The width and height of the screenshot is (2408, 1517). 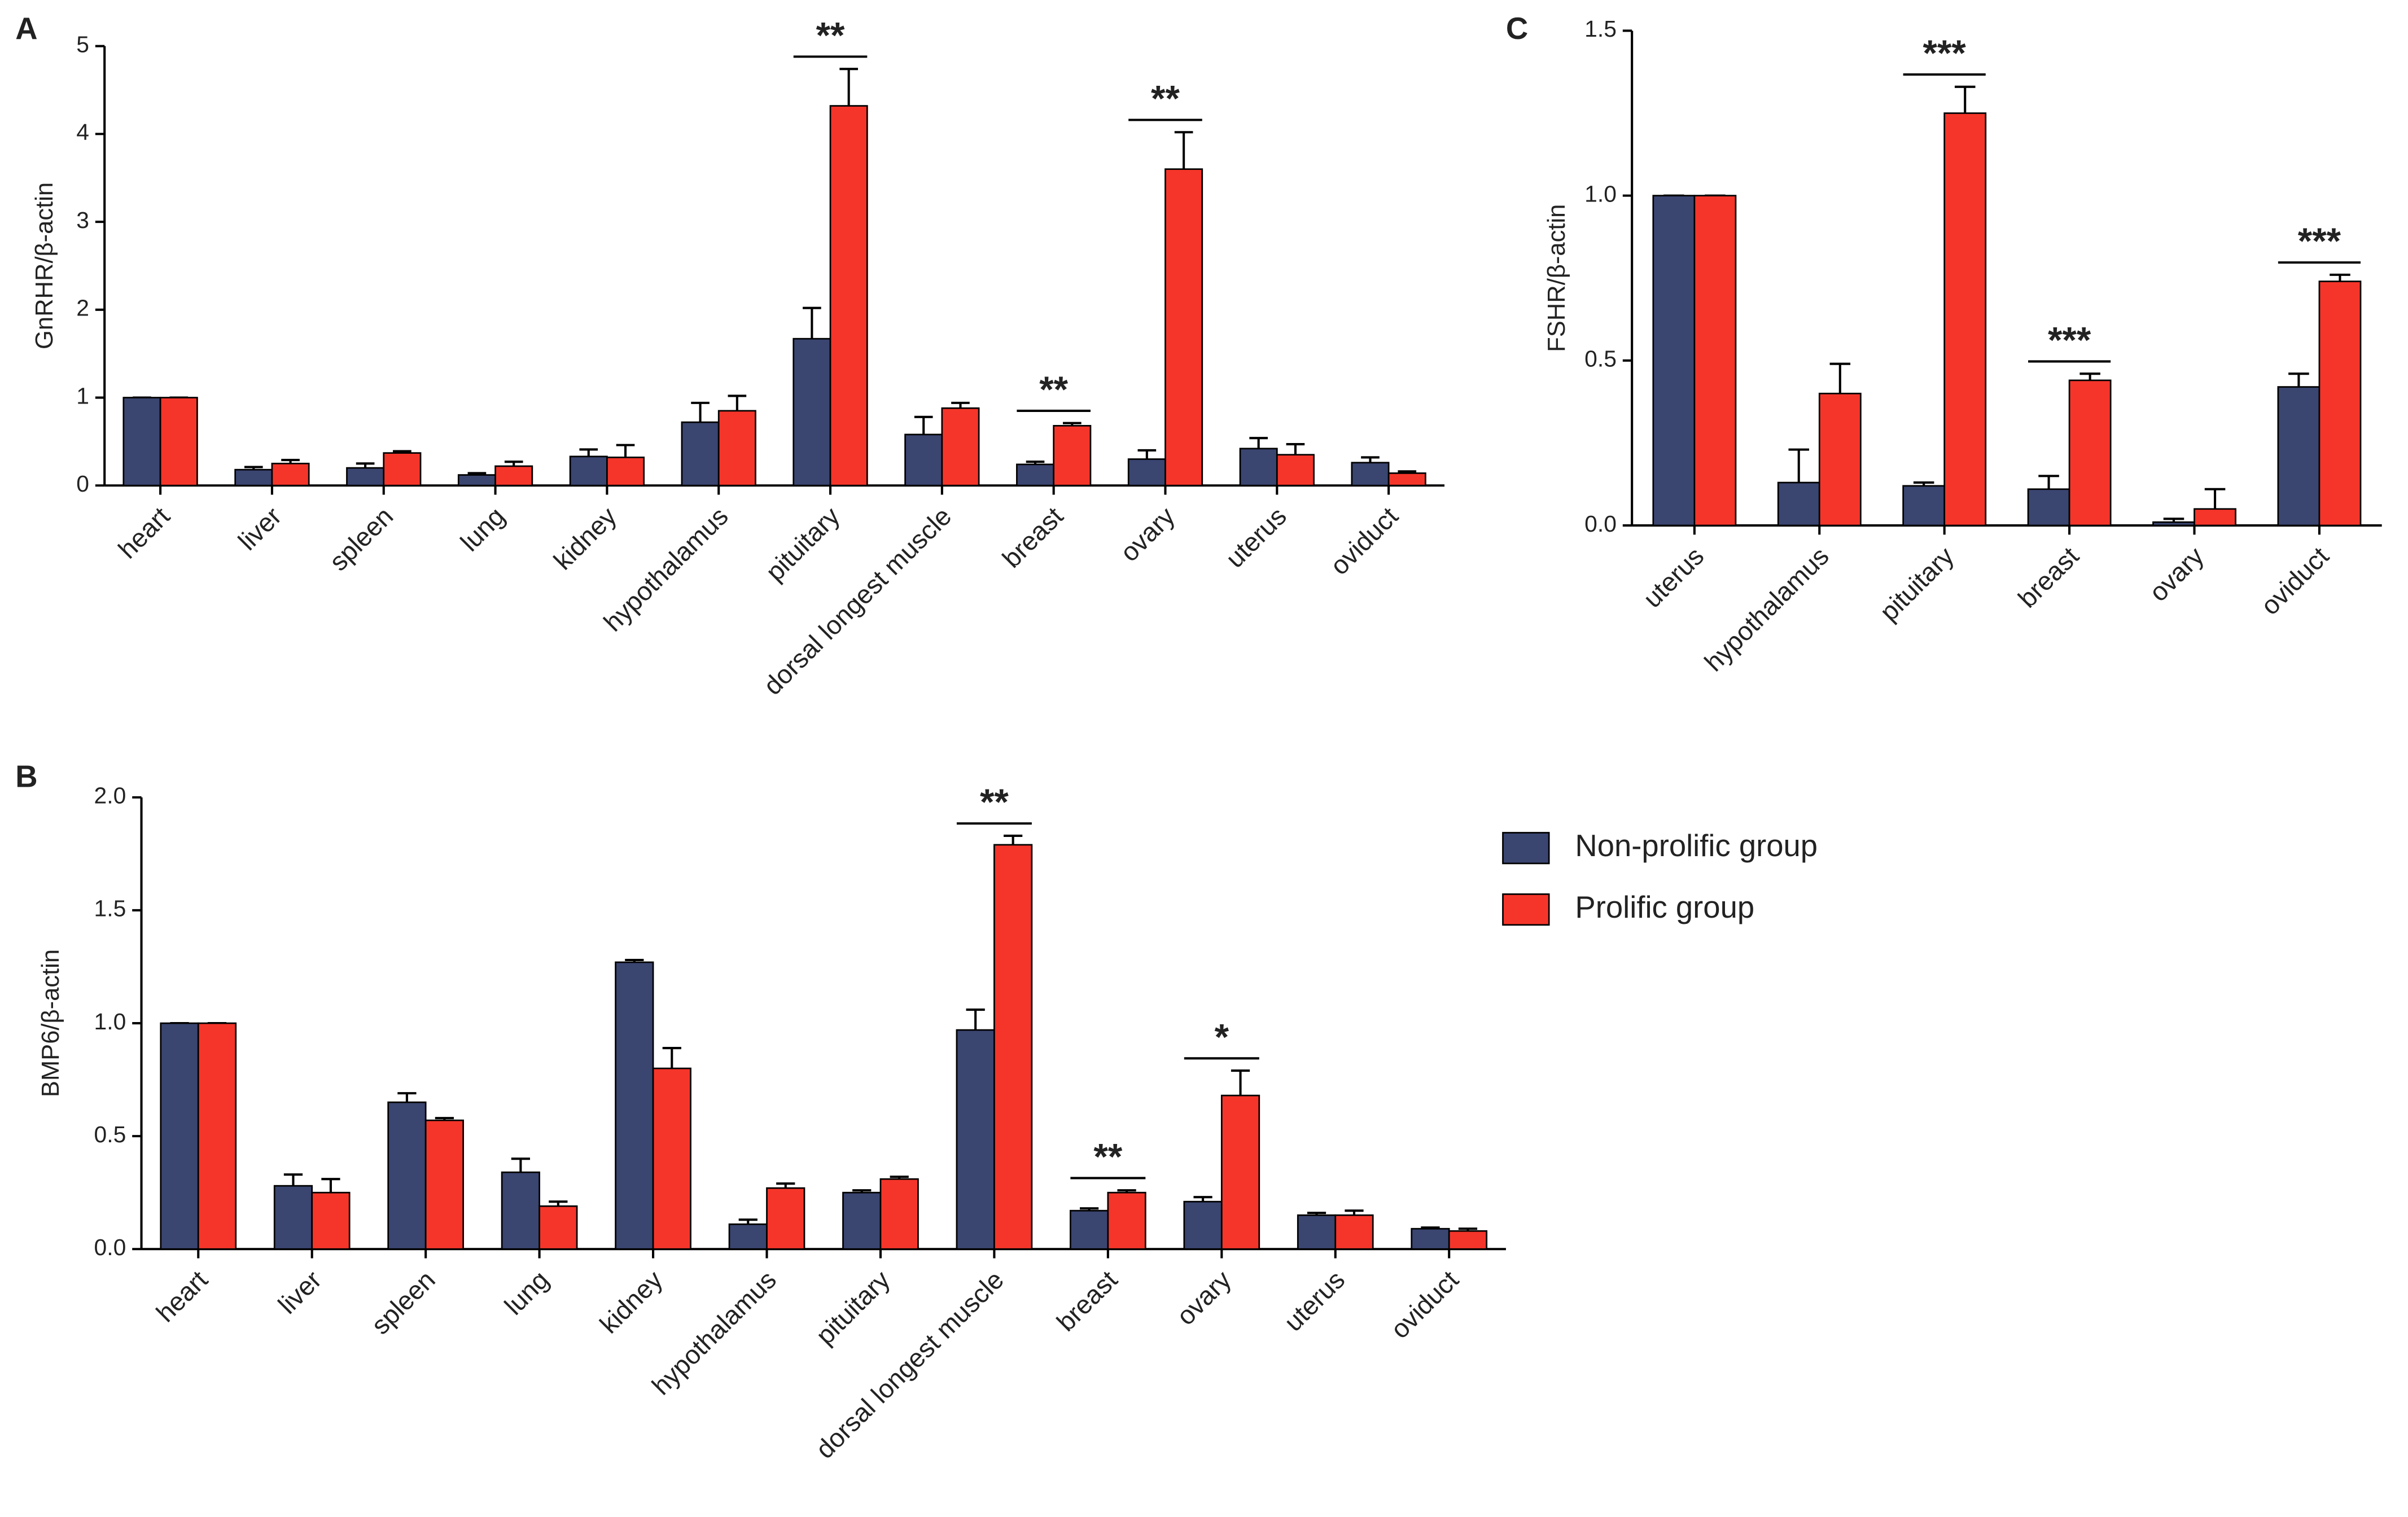 I want to click on x-tick-label: lung, so click(x=527, y=1293).